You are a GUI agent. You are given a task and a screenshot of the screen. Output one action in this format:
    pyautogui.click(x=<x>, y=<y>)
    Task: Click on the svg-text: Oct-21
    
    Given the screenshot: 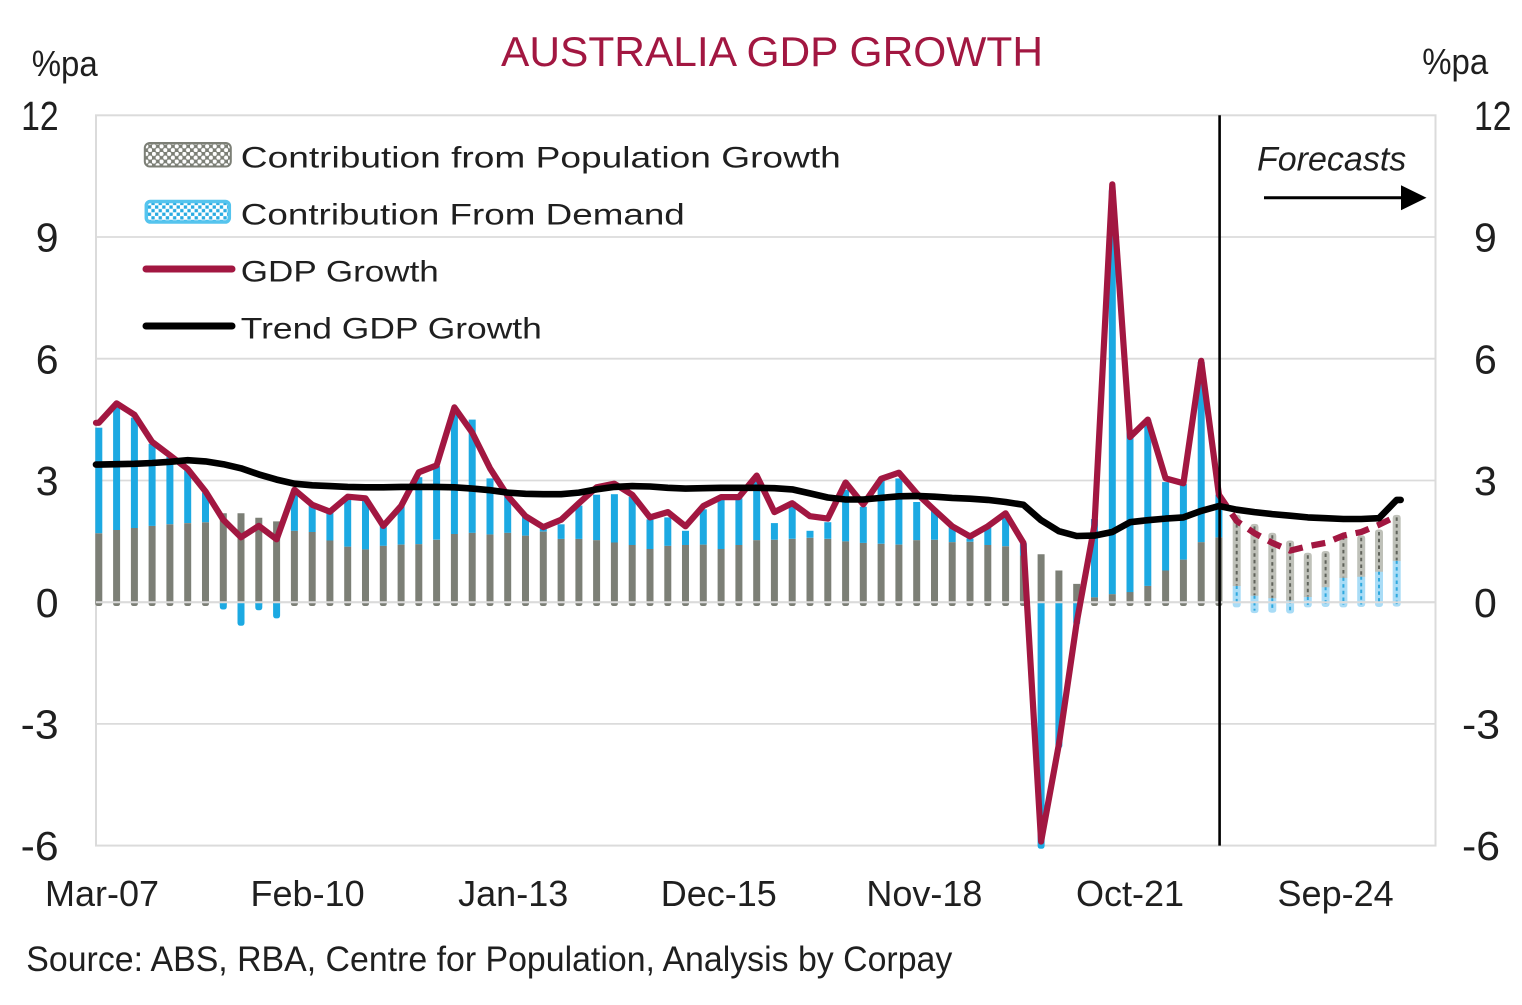 What is the action you would take?
    pyautogui.click(x=1130, y=893)
    